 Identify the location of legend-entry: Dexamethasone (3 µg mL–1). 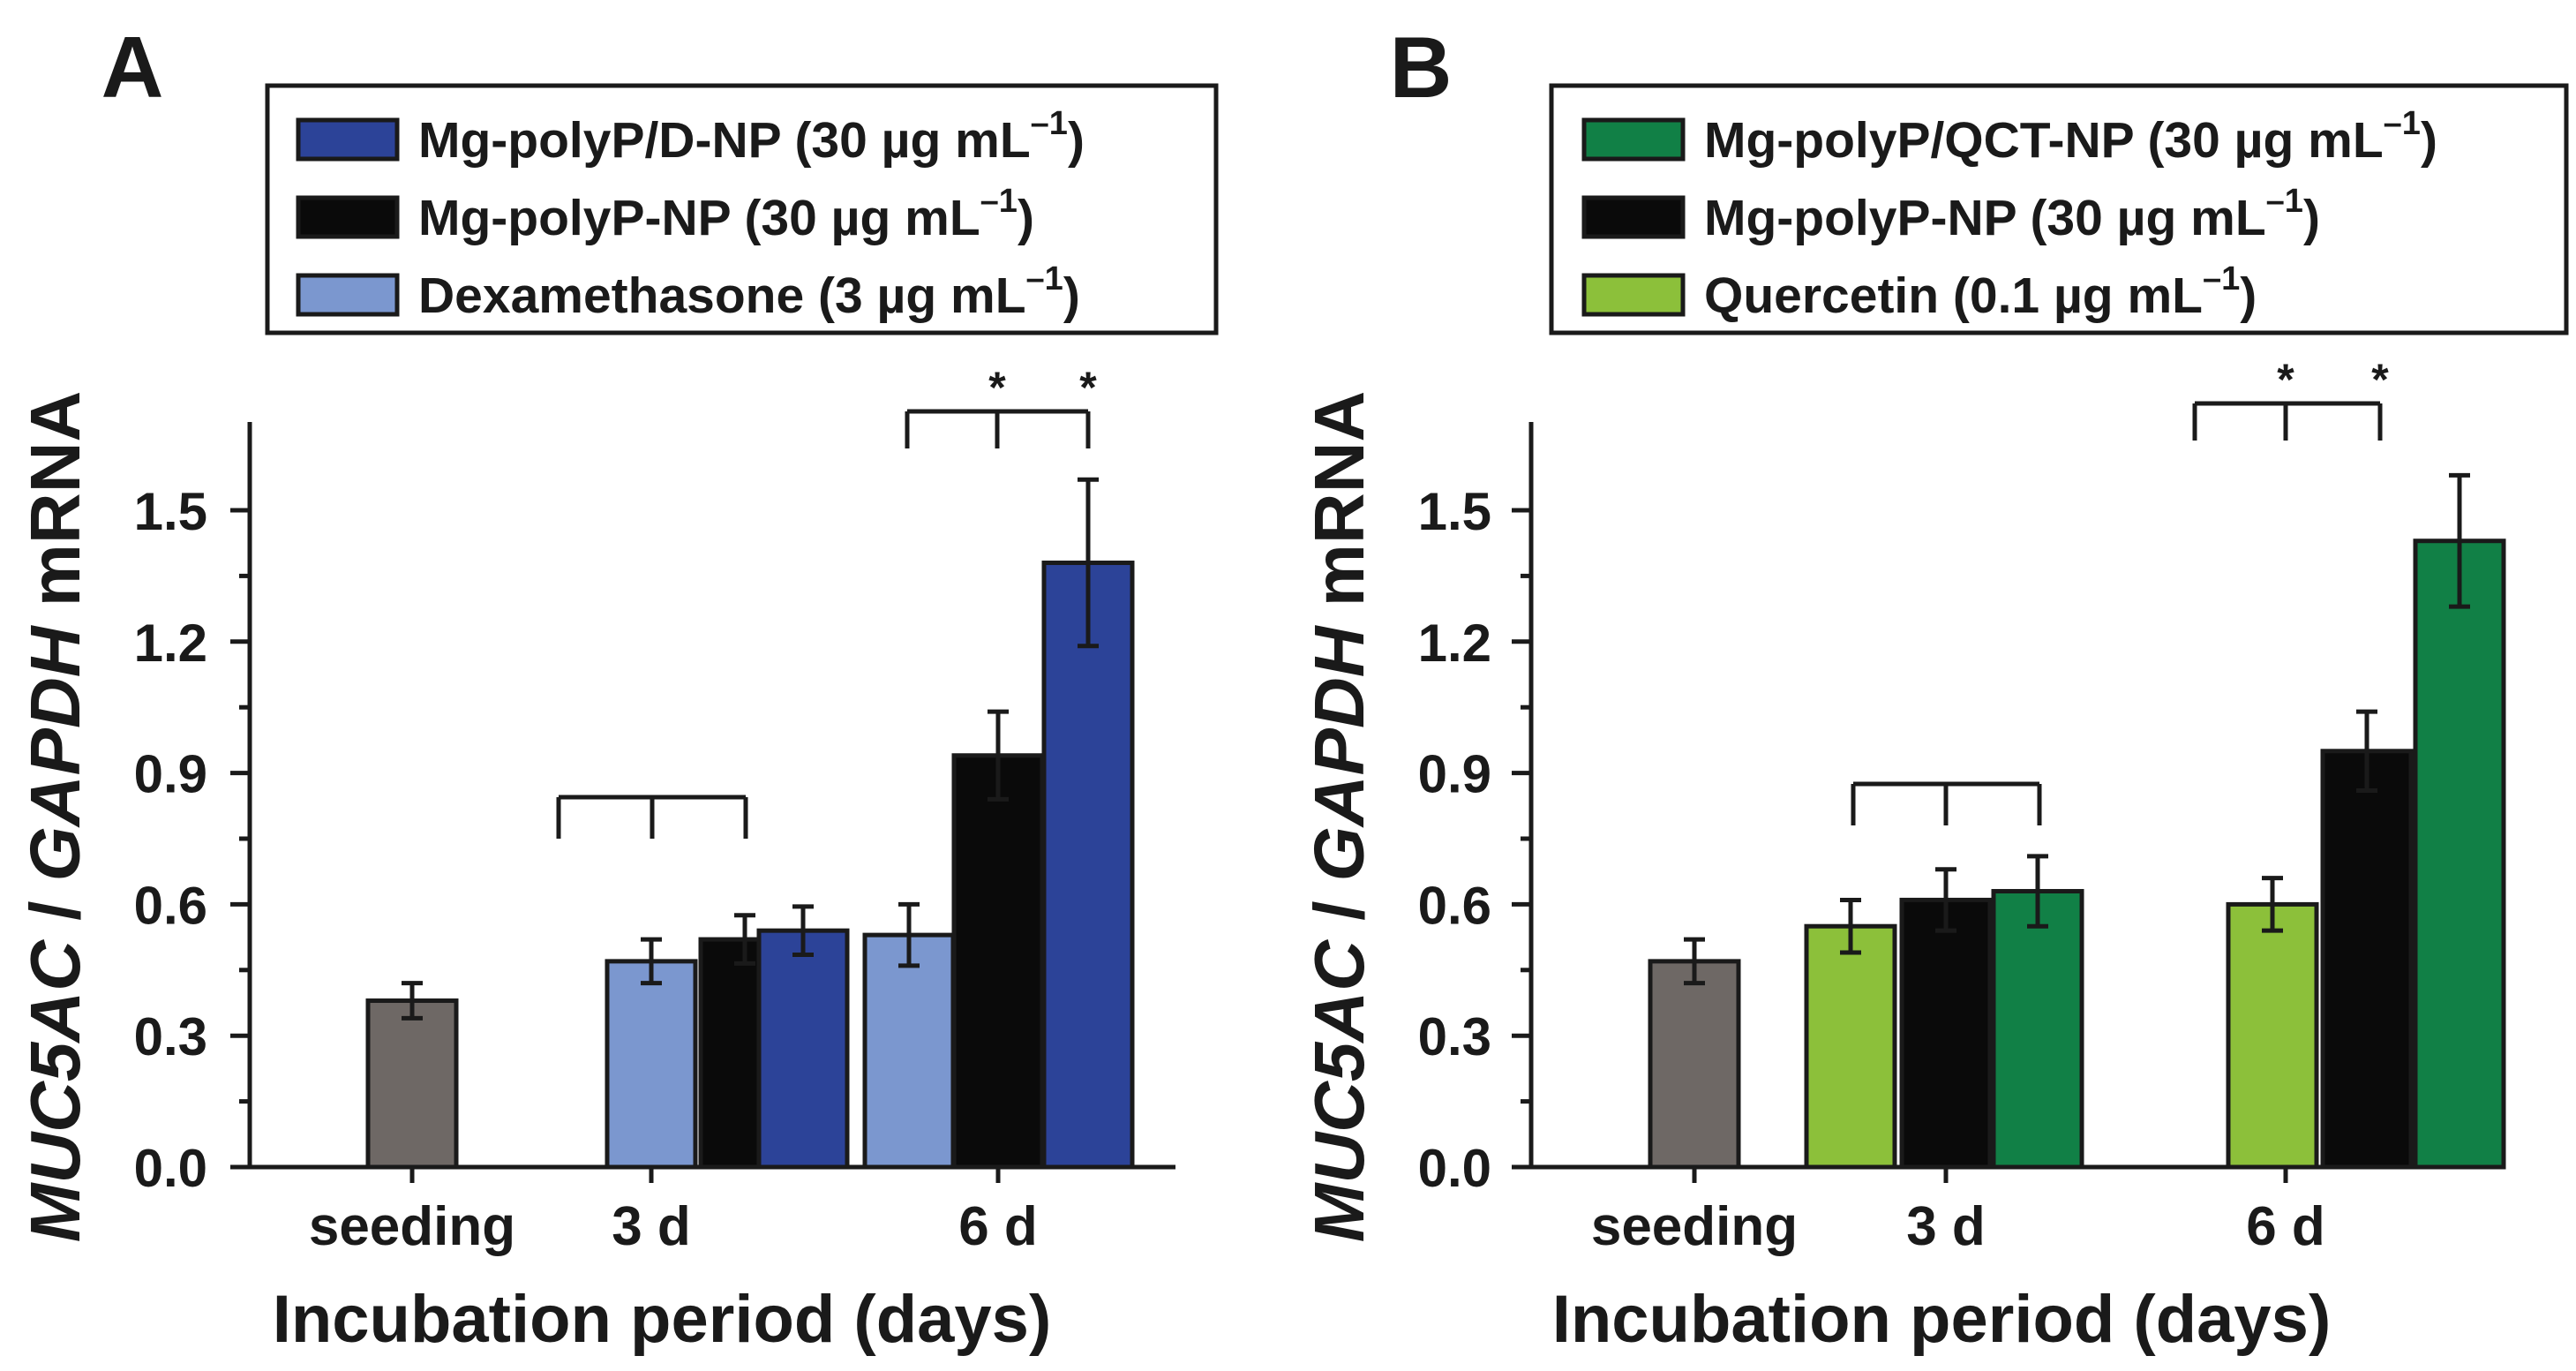
(749, 292).